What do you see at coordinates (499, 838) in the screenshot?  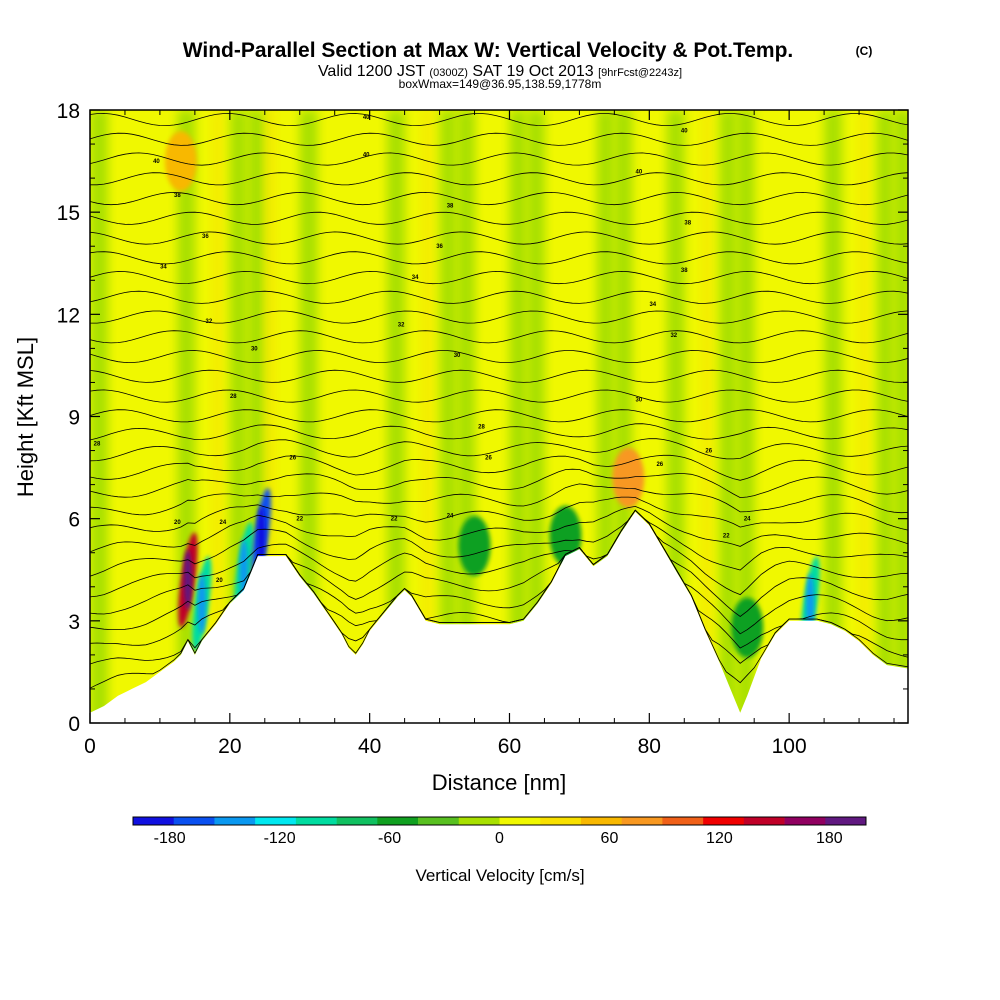 I see `colorbar-tick-label: 0` at bounding box center [499, 838].